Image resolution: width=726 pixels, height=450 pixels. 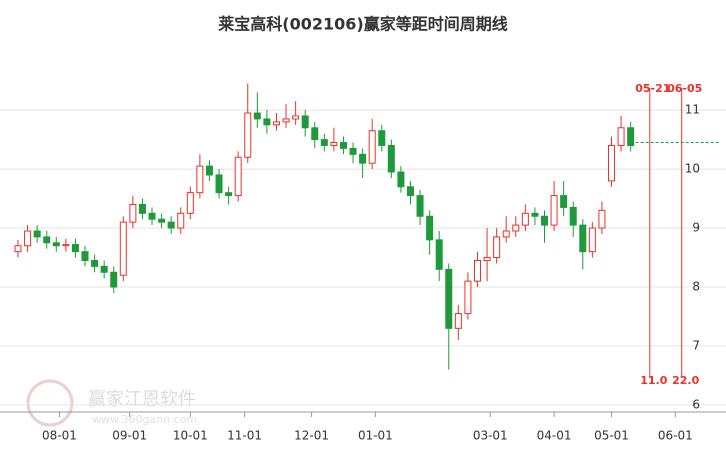 I want to click on x-tick-label: 11-01, so click(x=244, y=436).